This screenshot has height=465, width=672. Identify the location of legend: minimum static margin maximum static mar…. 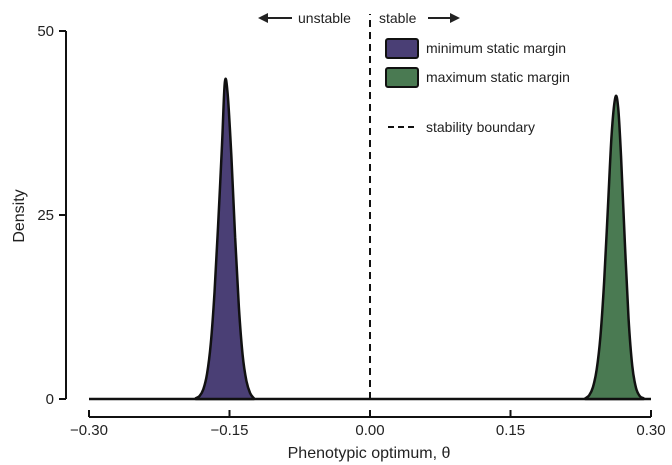
(477, 86).